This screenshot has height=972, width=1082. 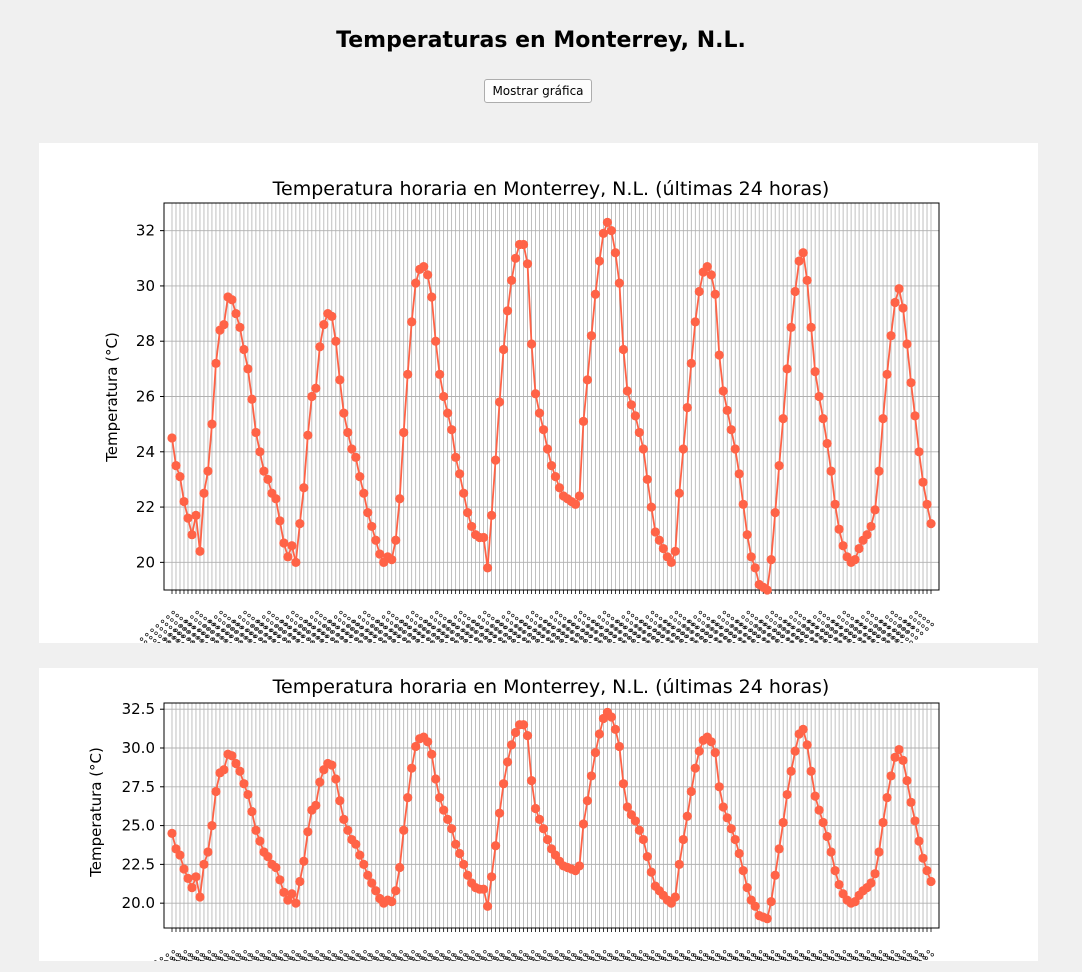 What do you see at coordinates (541, 40) in the screenshot?
I see `page-title: Temperaturas en Monterrey, N.L.` at bounding box center [541, 40].